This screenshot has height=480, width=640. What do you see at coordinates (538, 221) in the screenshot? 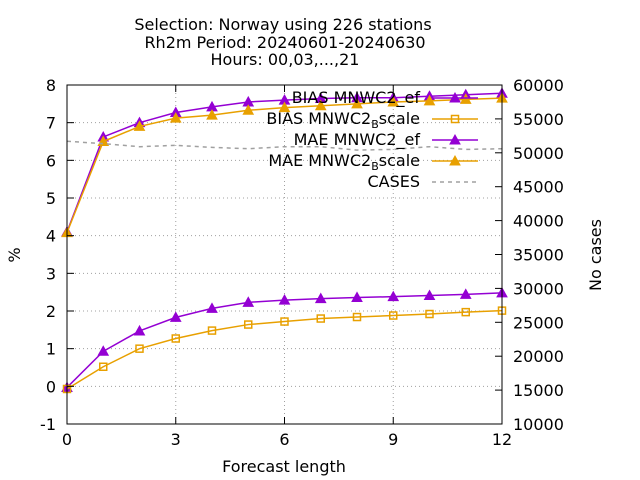
I see `y2-tick-label: 40000` at bounding box center [538, 221].